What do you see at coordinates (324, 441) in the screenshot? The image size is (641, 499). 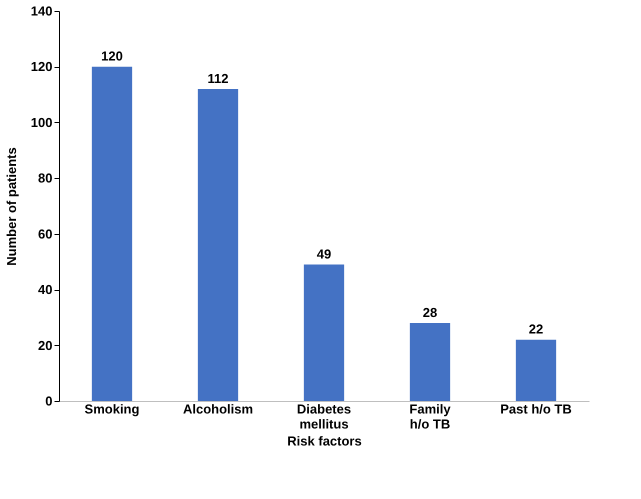 I see `x-axis-title: Risk factors` at bounding box center [324, 441].